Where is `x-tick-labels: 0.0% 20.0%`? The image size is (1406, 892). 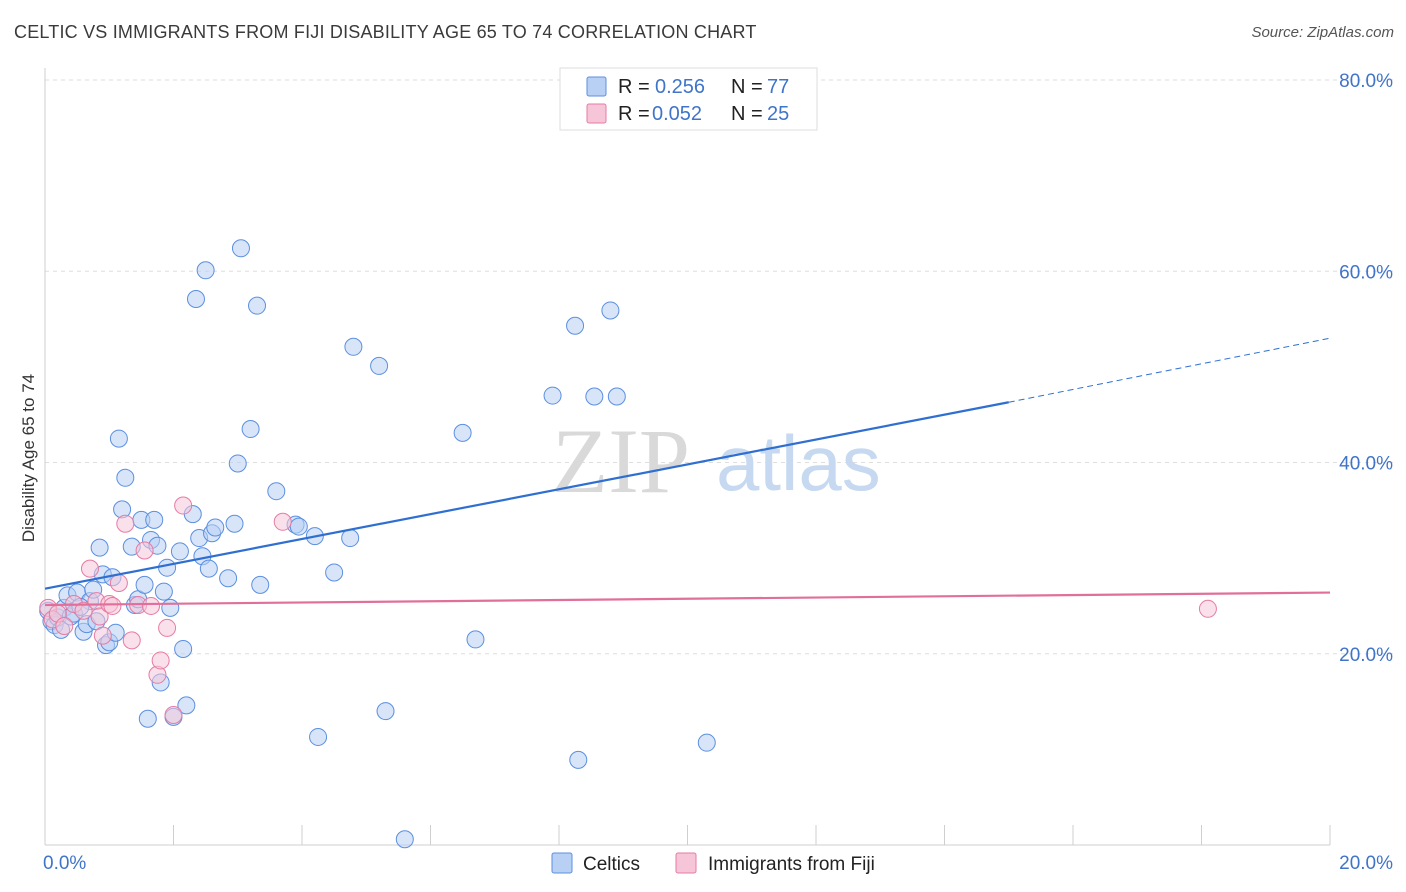
x-tick-labels: 0.0% 20.0% is located at coordinates (718, 863).